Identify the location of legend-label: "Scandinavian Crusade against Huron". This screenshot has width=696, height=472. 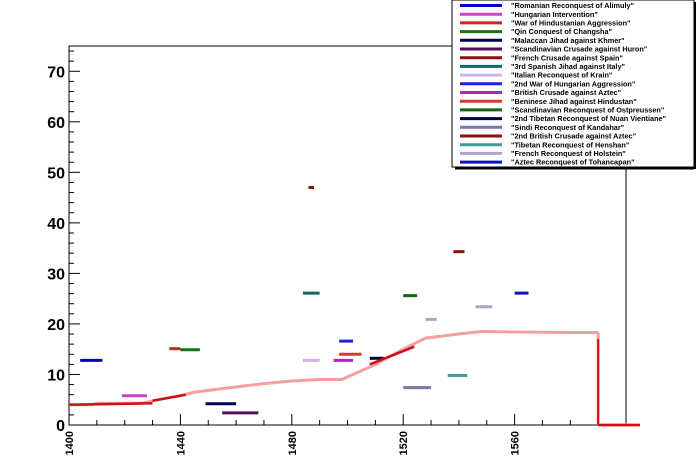
(579, 49).